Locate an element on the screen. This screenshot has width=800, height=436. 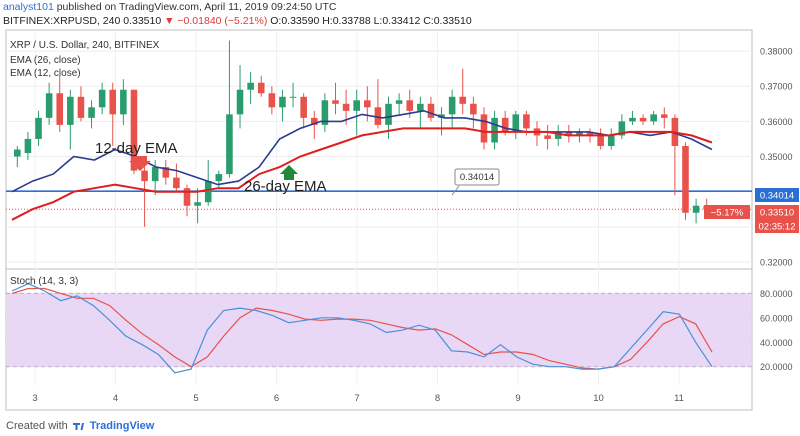
last-price: 0.33510 is located at coordinates (142, 21).